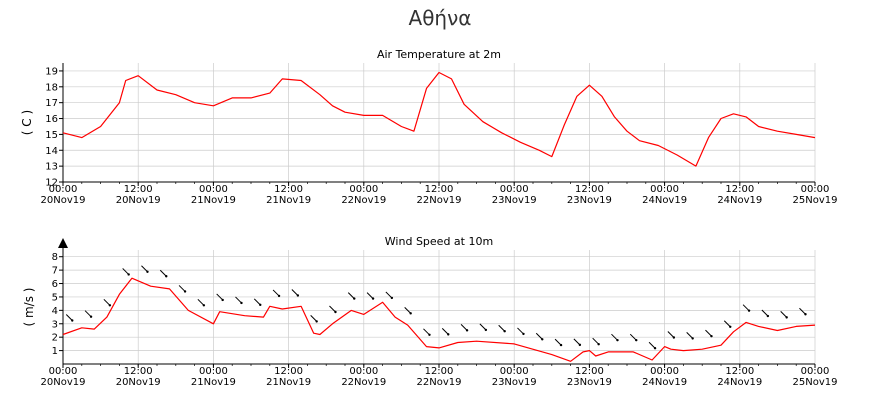 Image resolution: width=880 pixels, height=417 pixels. I want to click on wind-x-tick-label-date: 21Nov19, so click(288, 382).